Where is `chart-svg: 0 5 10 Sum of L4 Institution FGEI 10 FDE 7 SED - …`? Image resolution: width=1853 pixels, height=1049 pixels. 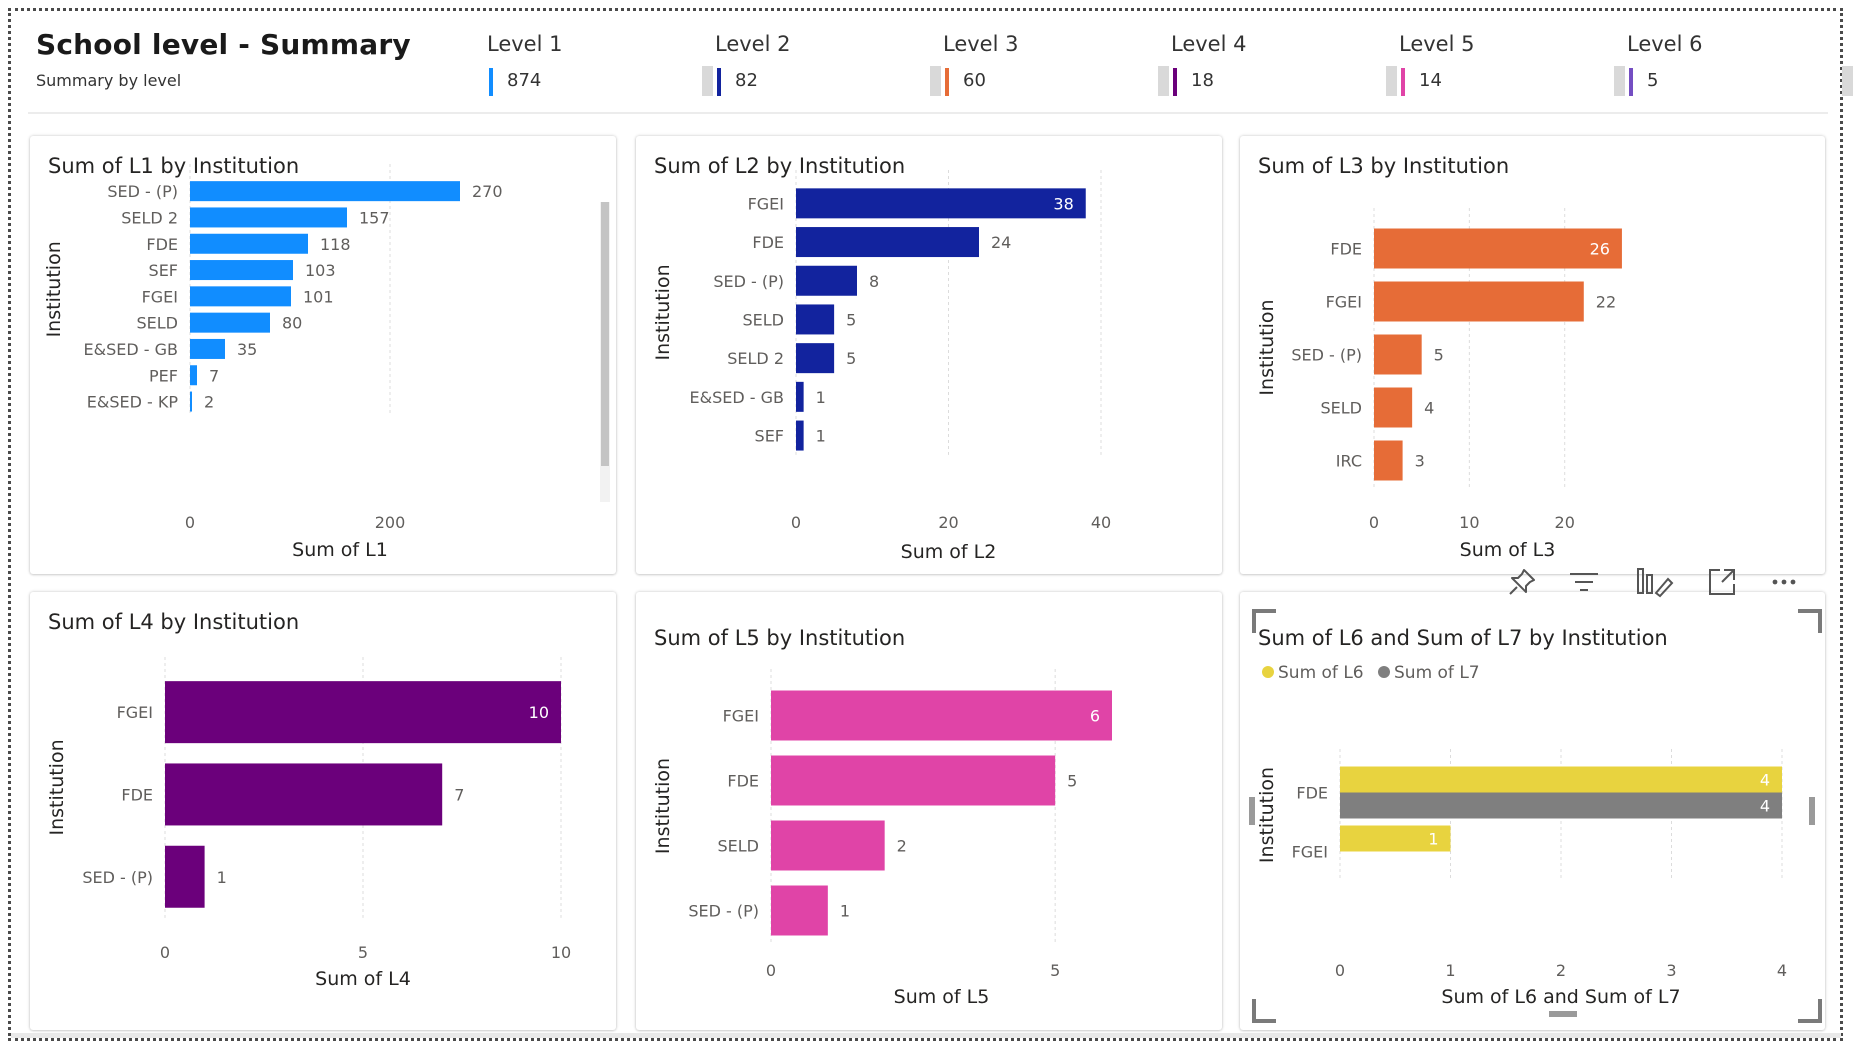 chart-svg: 0 5 10 Sum of L4 Institution FGEI 10 FDE 7 SED - … is located at coordinates (308, 823).